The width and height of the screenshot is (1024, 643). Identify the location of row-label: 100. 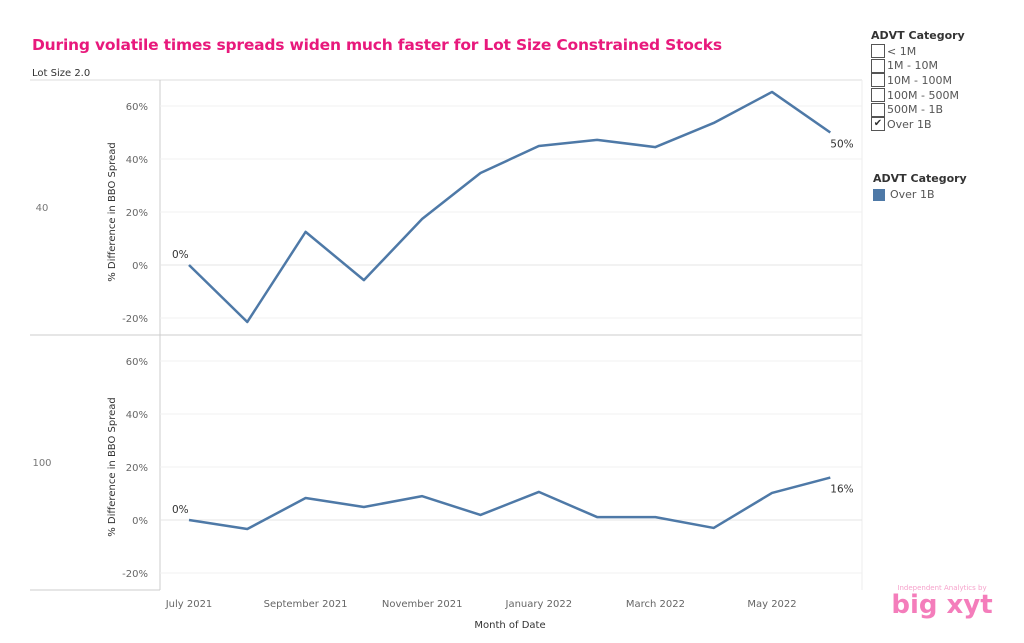
(41, 463).